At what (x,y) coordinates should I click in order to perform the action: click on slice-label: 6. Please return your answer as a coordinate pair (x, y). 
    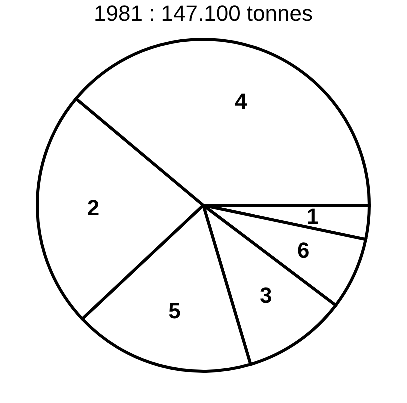
    Looking at the image, I should click on (303, 251).